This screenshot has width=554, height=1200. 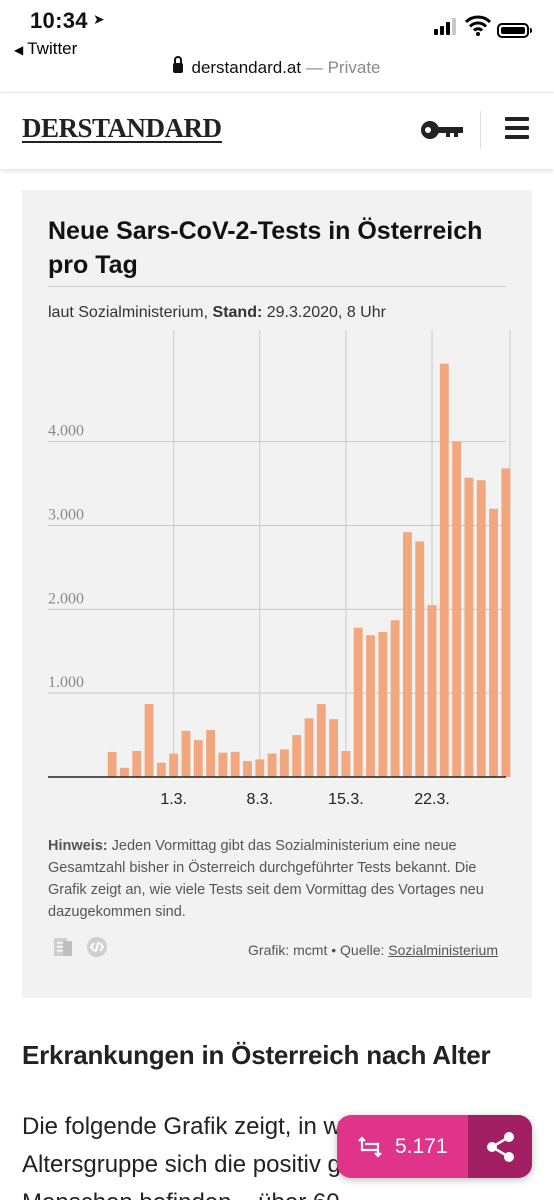 I want to click on y-tick-label: 3.000, so click(x=66, y=514).